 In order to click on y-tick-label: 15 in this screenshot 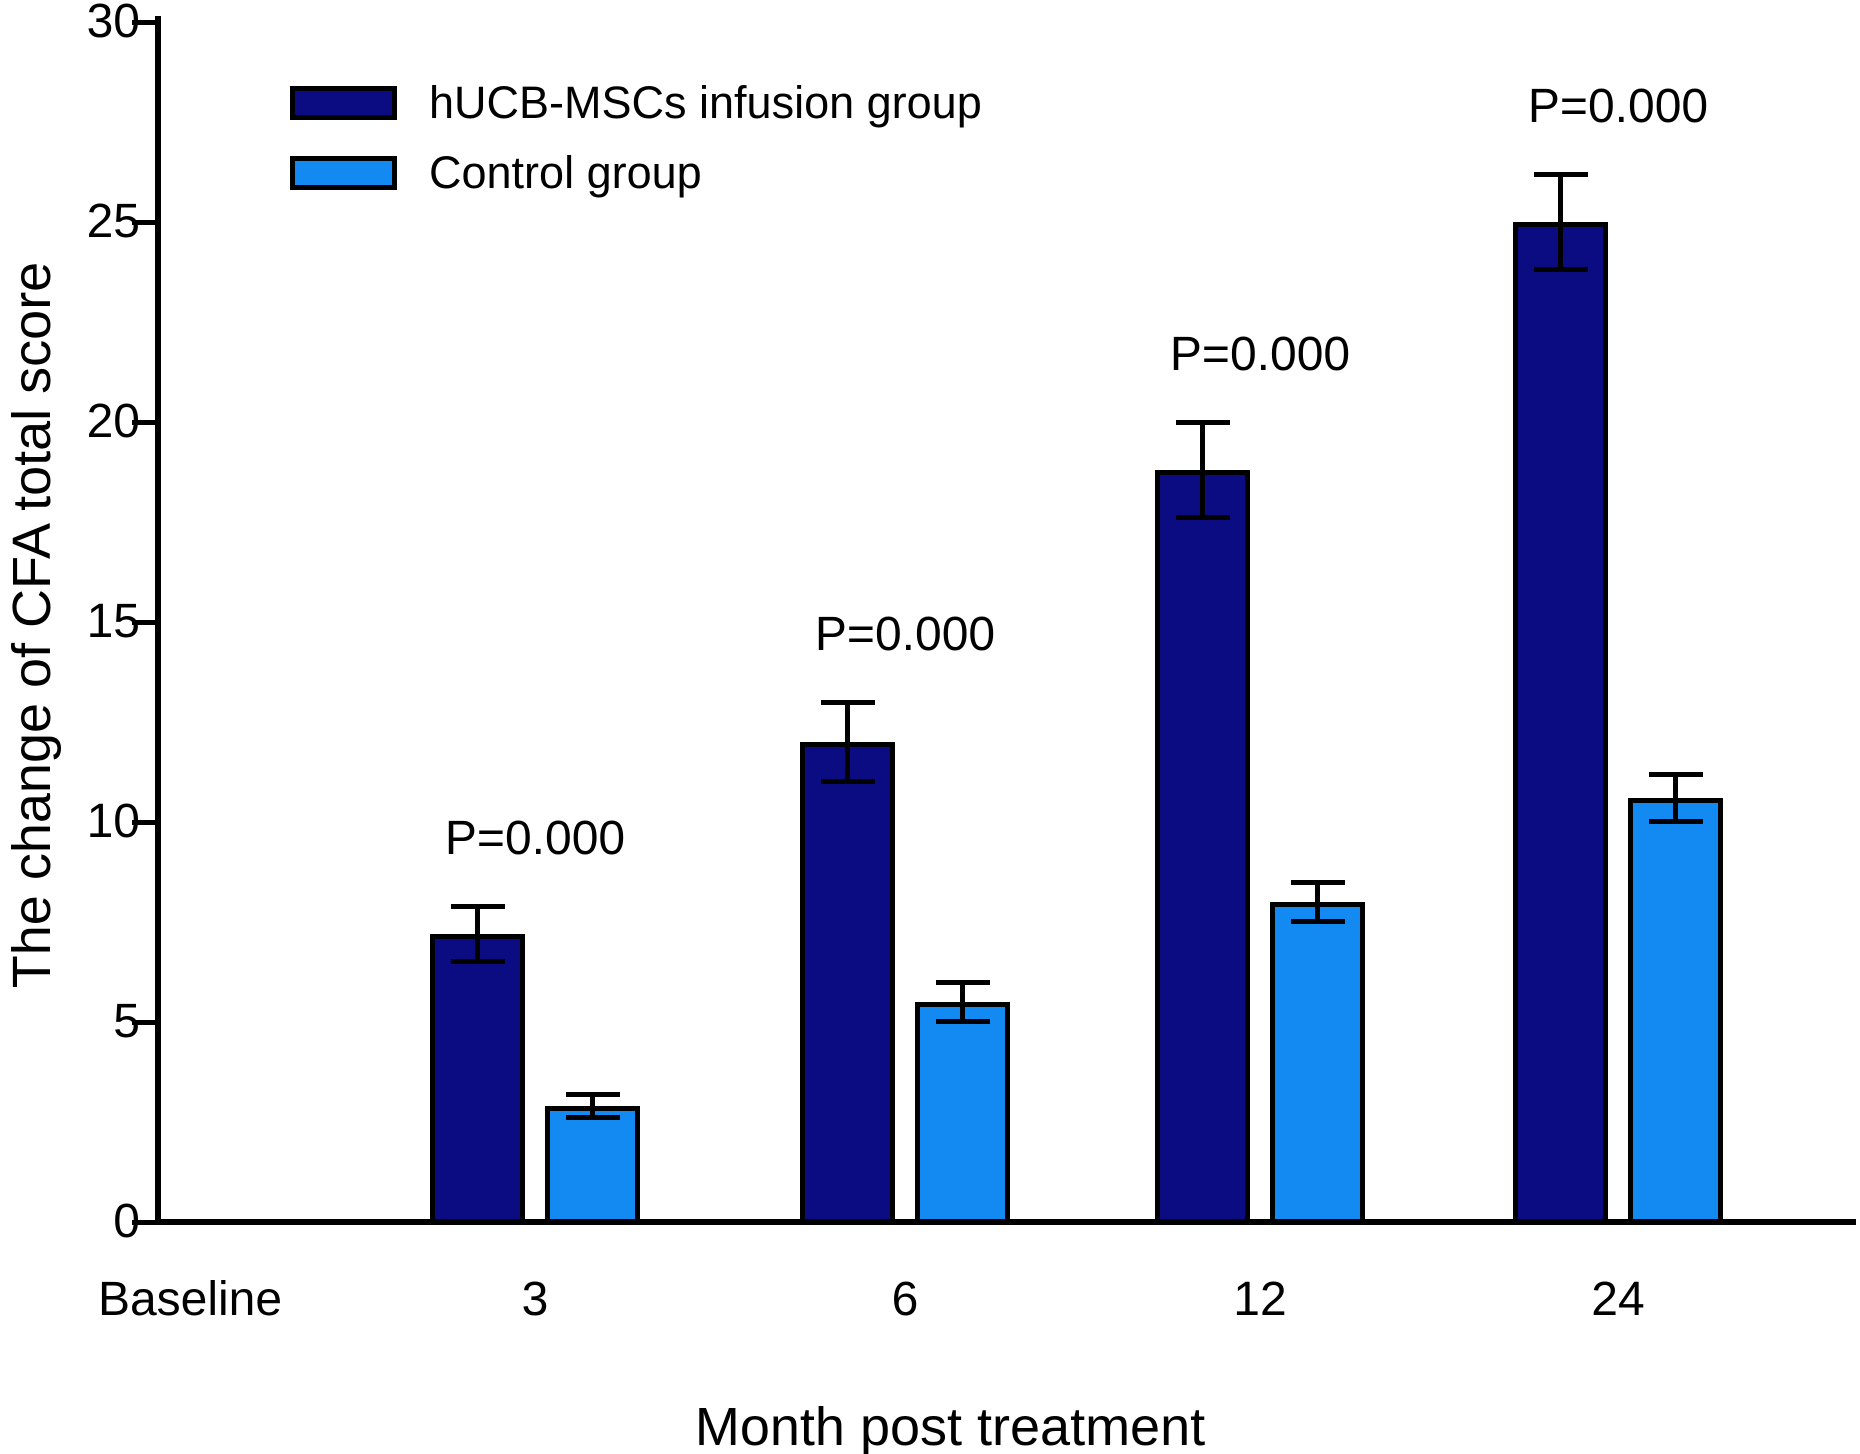, I will do `click(113, 621)`.